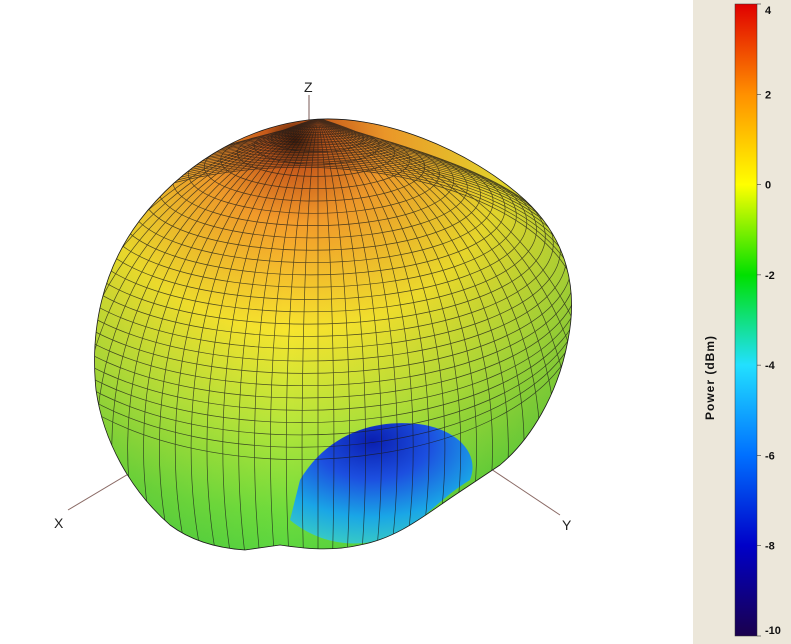 The height and width of the screenshot is (644, 791). Describe the element at coordinates (770, 366) in the screenshot. I see `colorbar-tick-label: -4` at that location.